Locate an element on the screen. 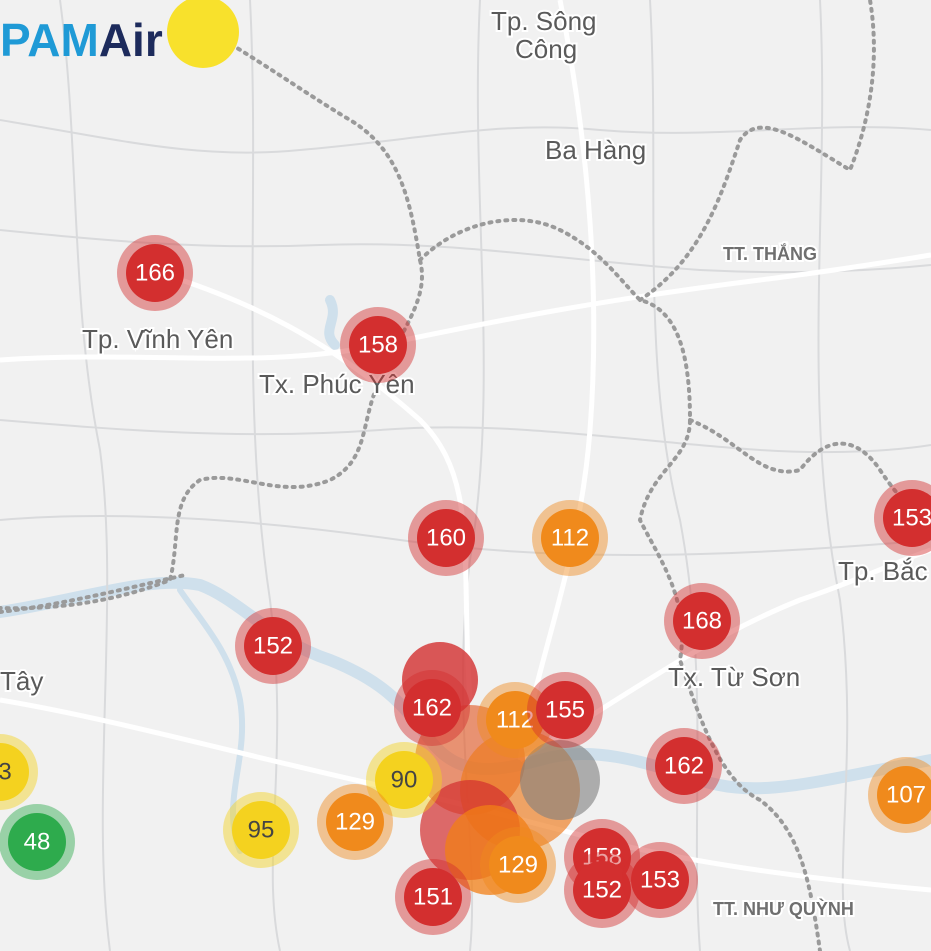 This screenshot has width=931, height=951. logo-badge is located at coordinates (203, 34).